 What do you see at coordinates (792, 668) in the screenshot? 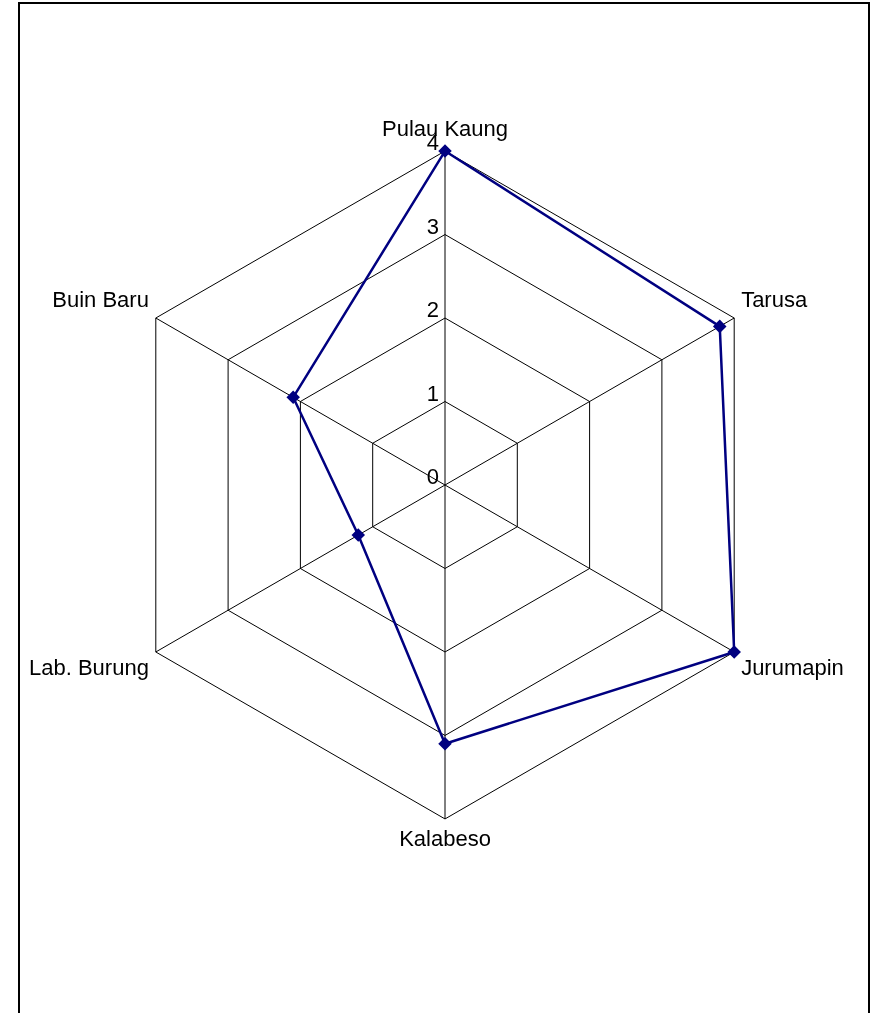
I see `spoke-label: Jurumapin` at bounding box center [792, 668].